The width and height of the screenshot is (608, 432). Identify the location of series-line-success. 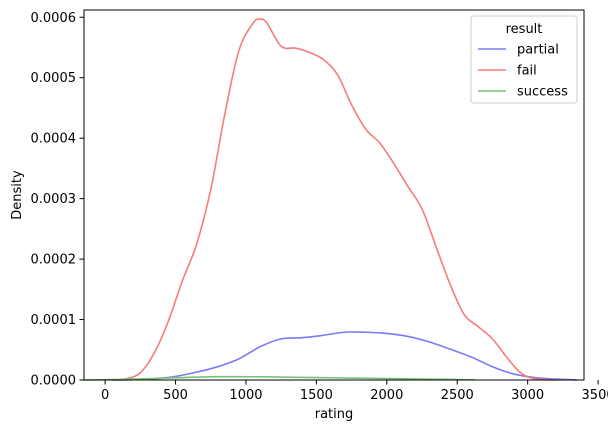
(279, 378).